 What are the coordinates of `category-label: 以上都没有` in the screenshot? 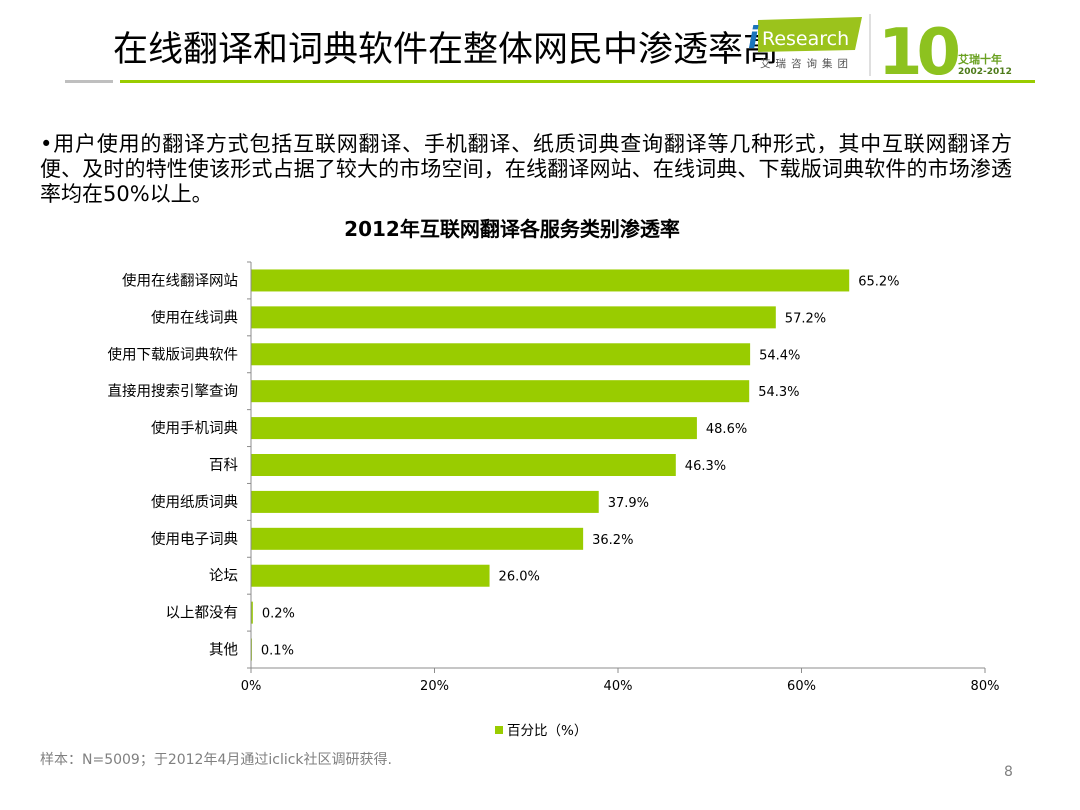 It's located at (202, 613).